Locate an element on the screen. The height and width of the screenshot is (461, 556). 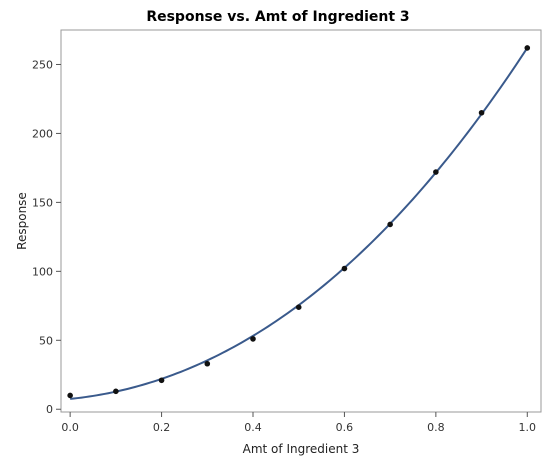
x-tick-label: 1.0 is located at coordinates (528, 427).